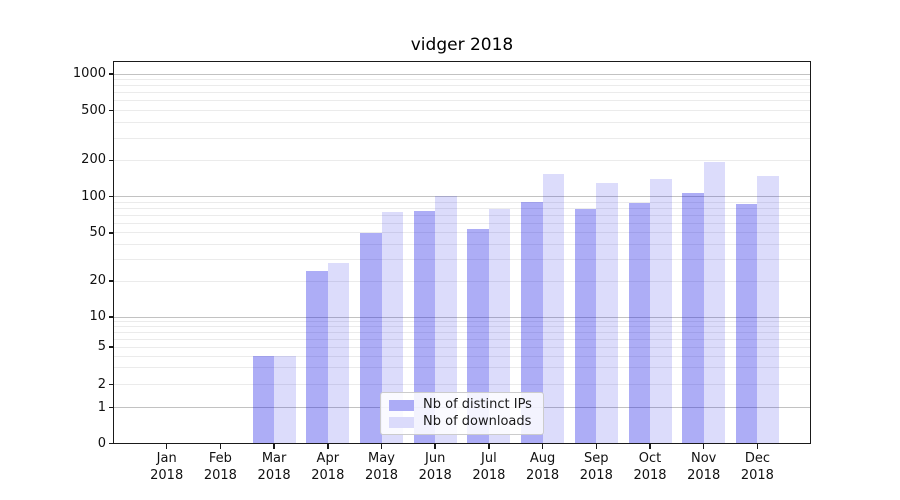 The width and height of the screenshot is (900, 500). I want to click on bar-downloads-mar, so click(285, 400).